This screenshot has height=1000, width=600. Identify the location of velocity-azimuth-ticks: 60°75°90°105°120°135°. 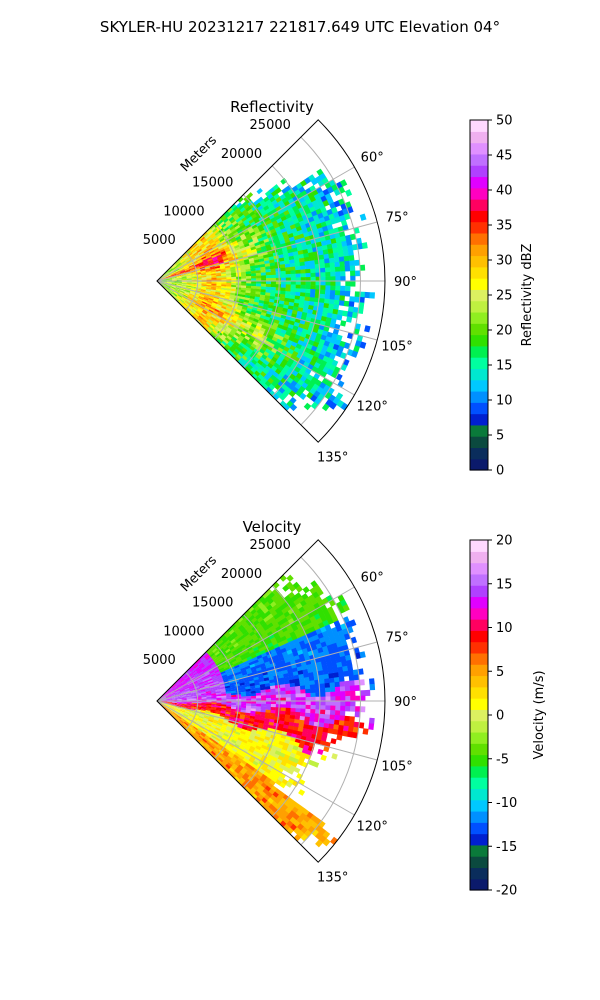
(367, 728).